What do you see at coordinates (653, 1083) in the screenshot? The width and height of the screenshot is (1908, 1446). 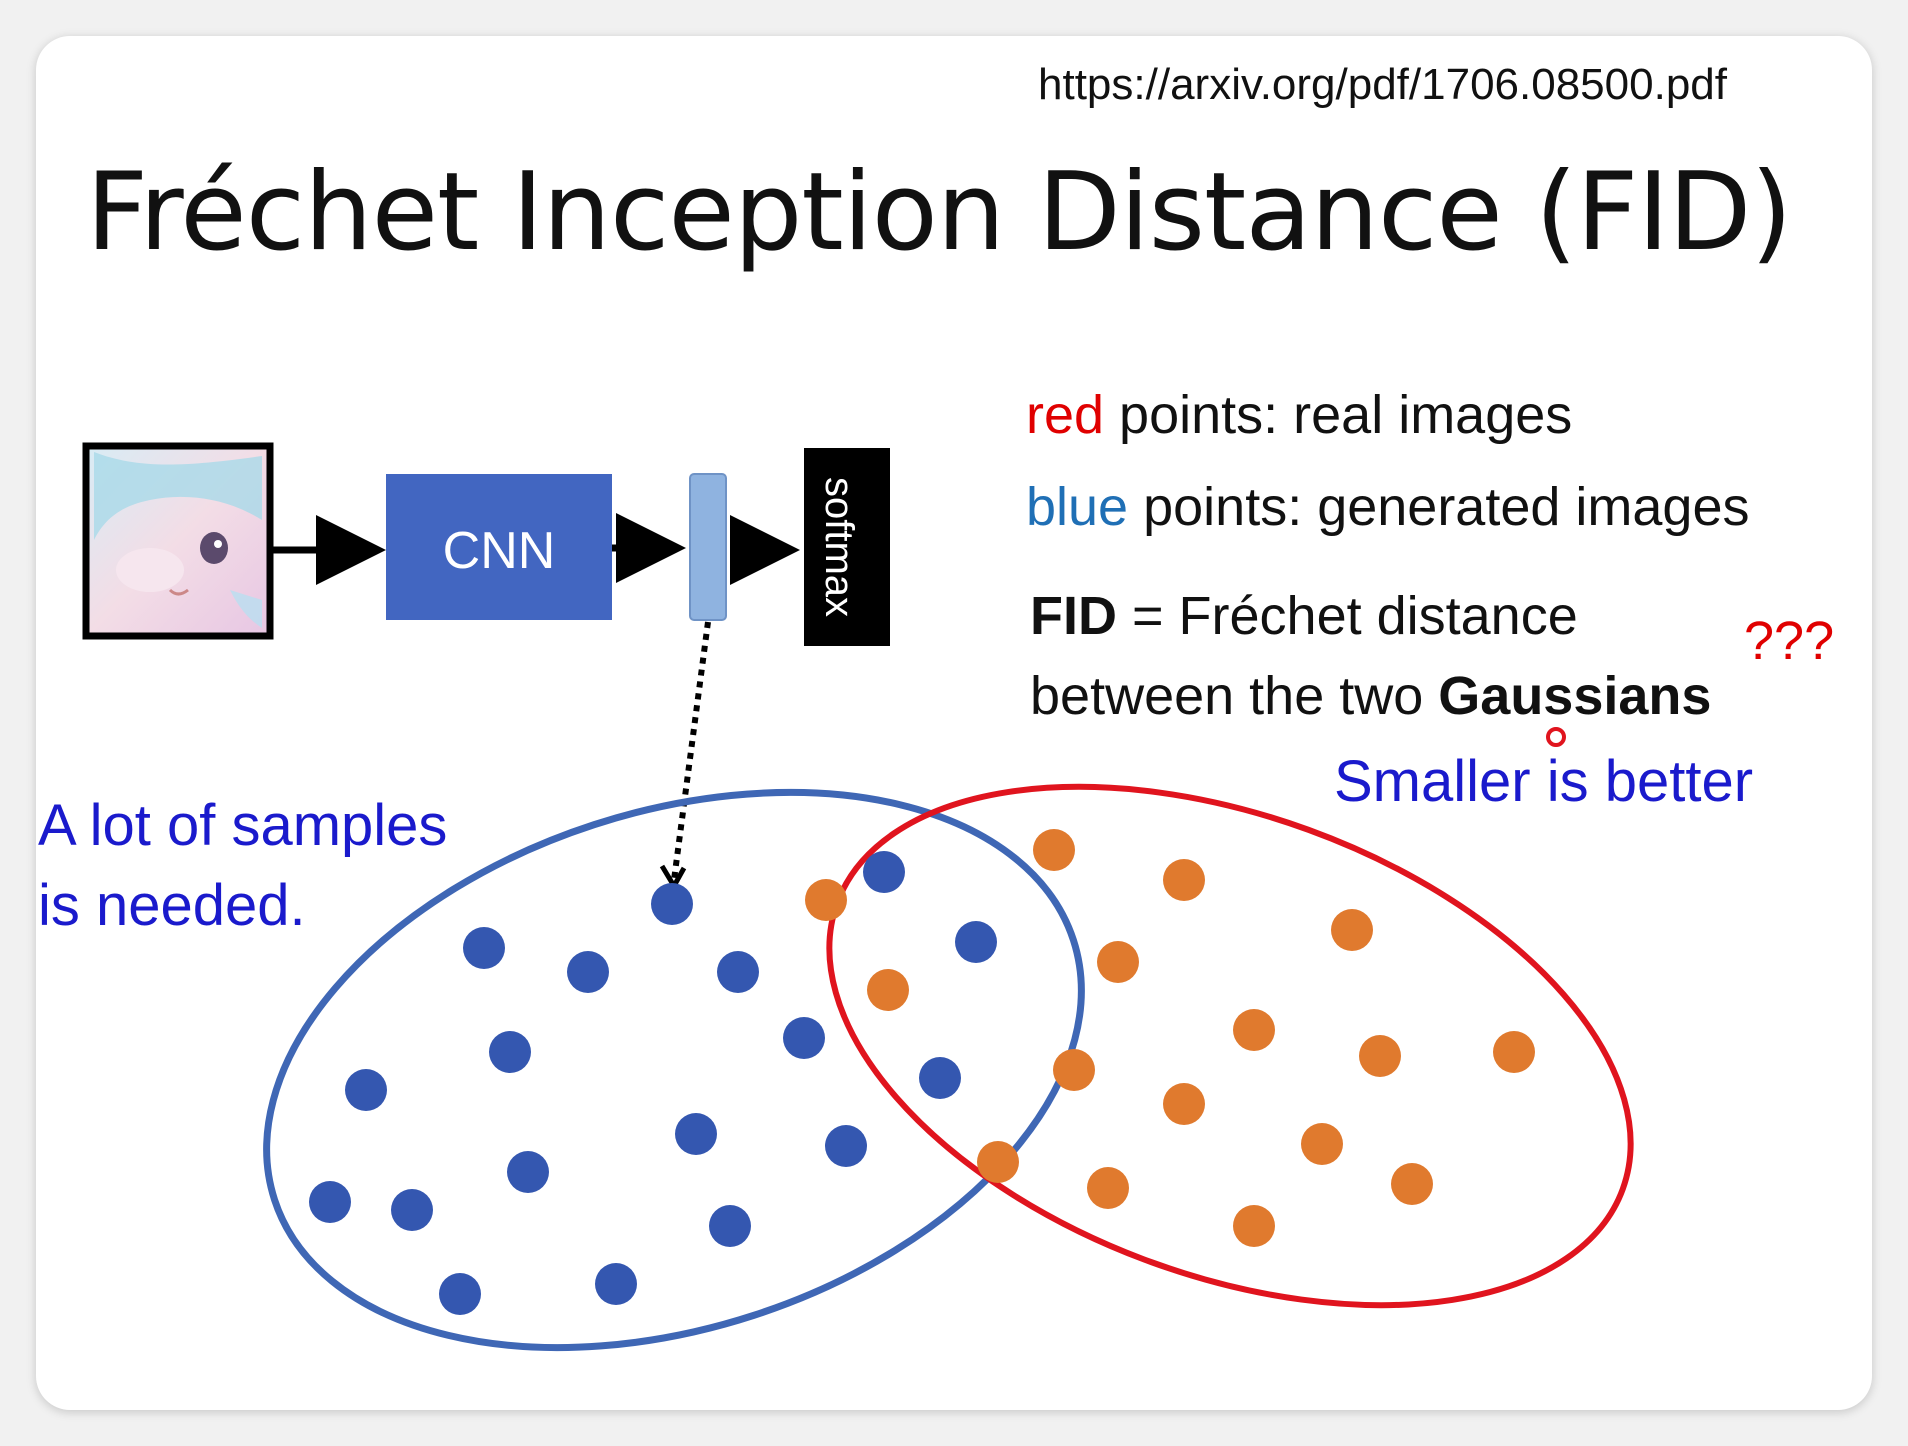 I see `blue-points` at bounding box center [653, 1083].